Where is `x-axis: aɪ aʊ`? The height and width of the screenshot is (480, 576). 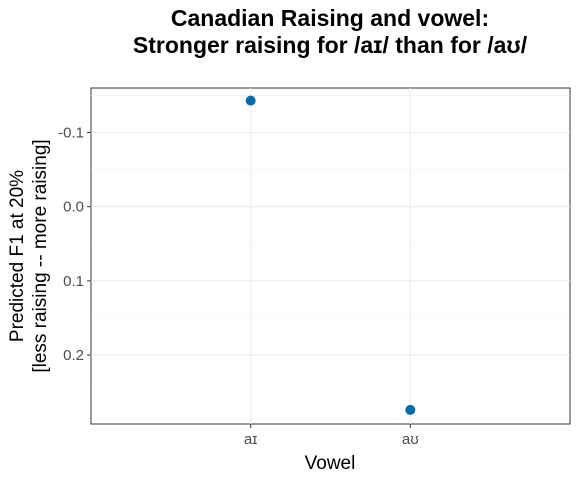
x-axis: aɪ aʊ is located at coordinates (331, 436).